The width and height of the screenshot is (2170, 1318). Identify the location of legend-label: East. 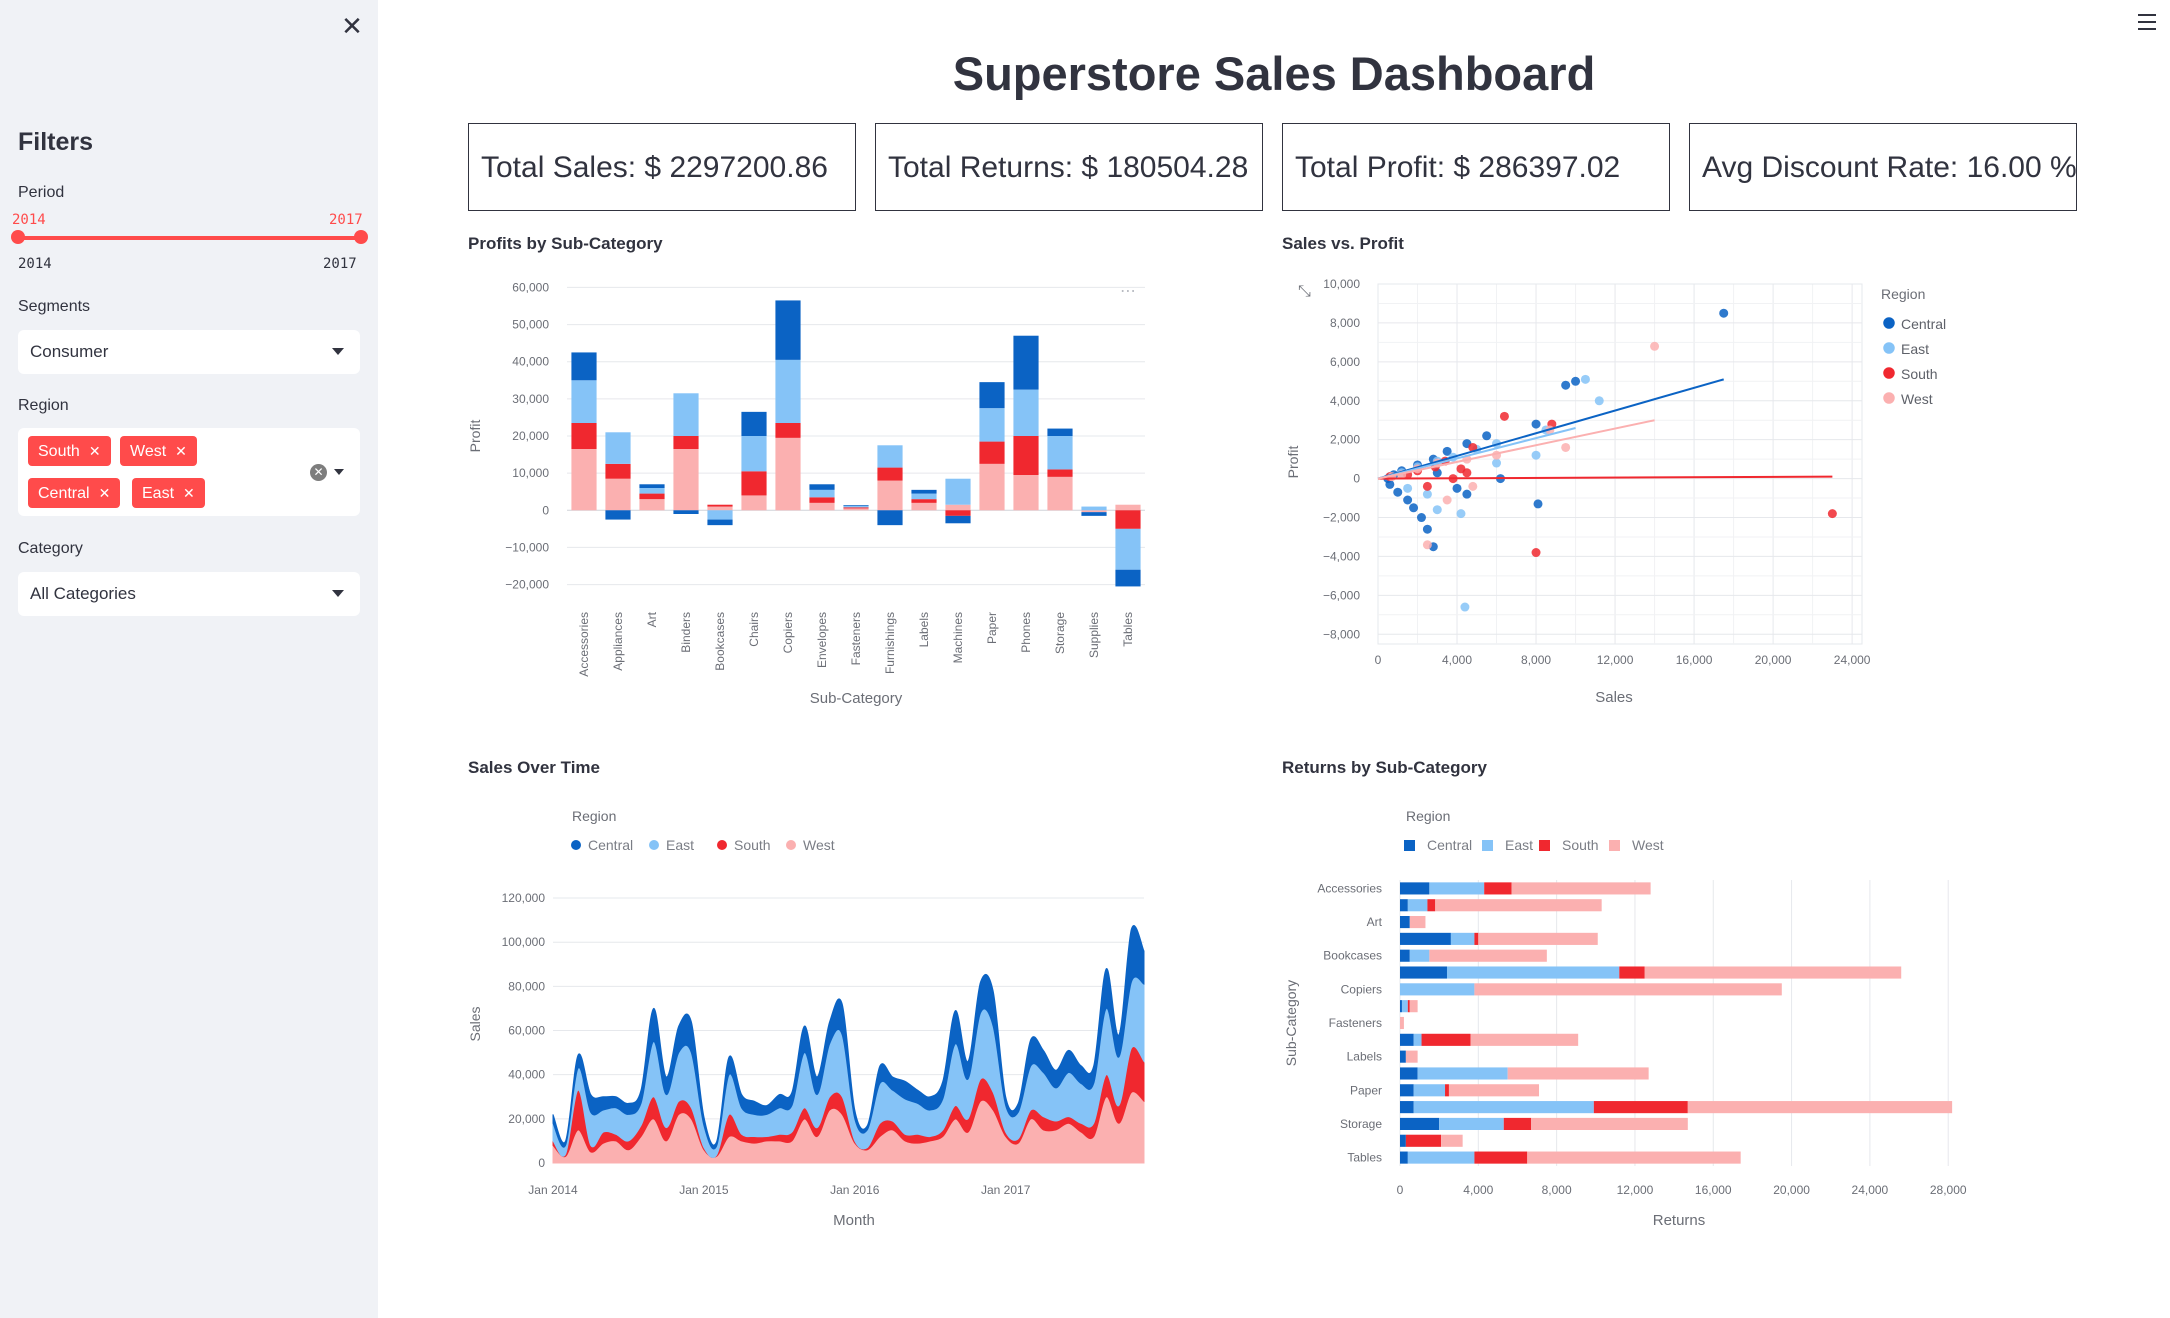
(1915, 349).